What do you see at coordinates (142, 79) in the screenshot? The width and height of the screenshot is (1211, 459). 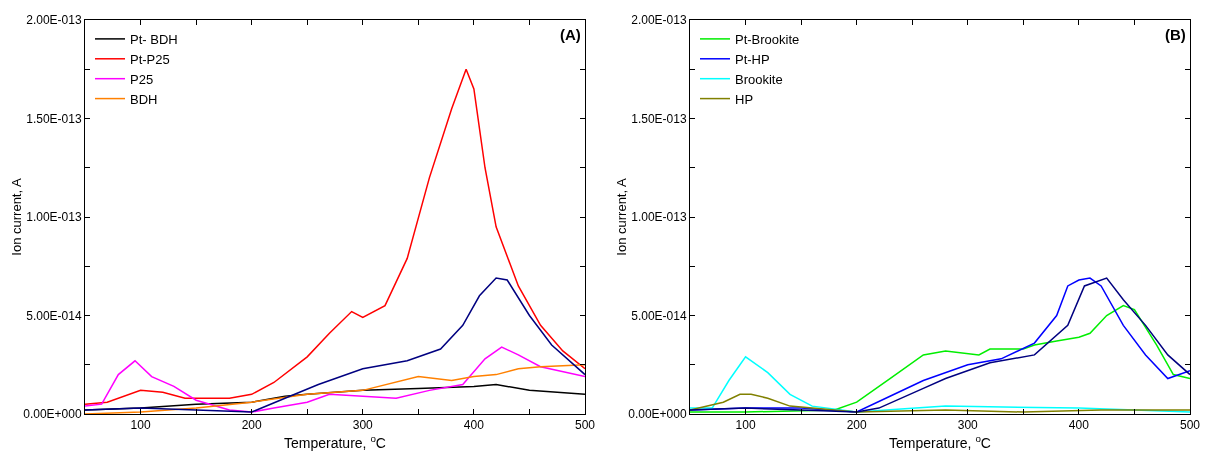 I see `legend-label: P25` at bounding box center [142, 79].